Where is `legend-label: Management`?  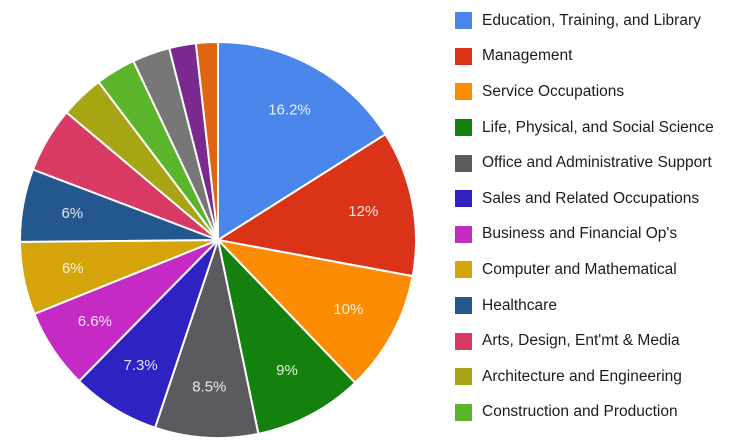
legend-label: Management is located at coordinates (527, 56).